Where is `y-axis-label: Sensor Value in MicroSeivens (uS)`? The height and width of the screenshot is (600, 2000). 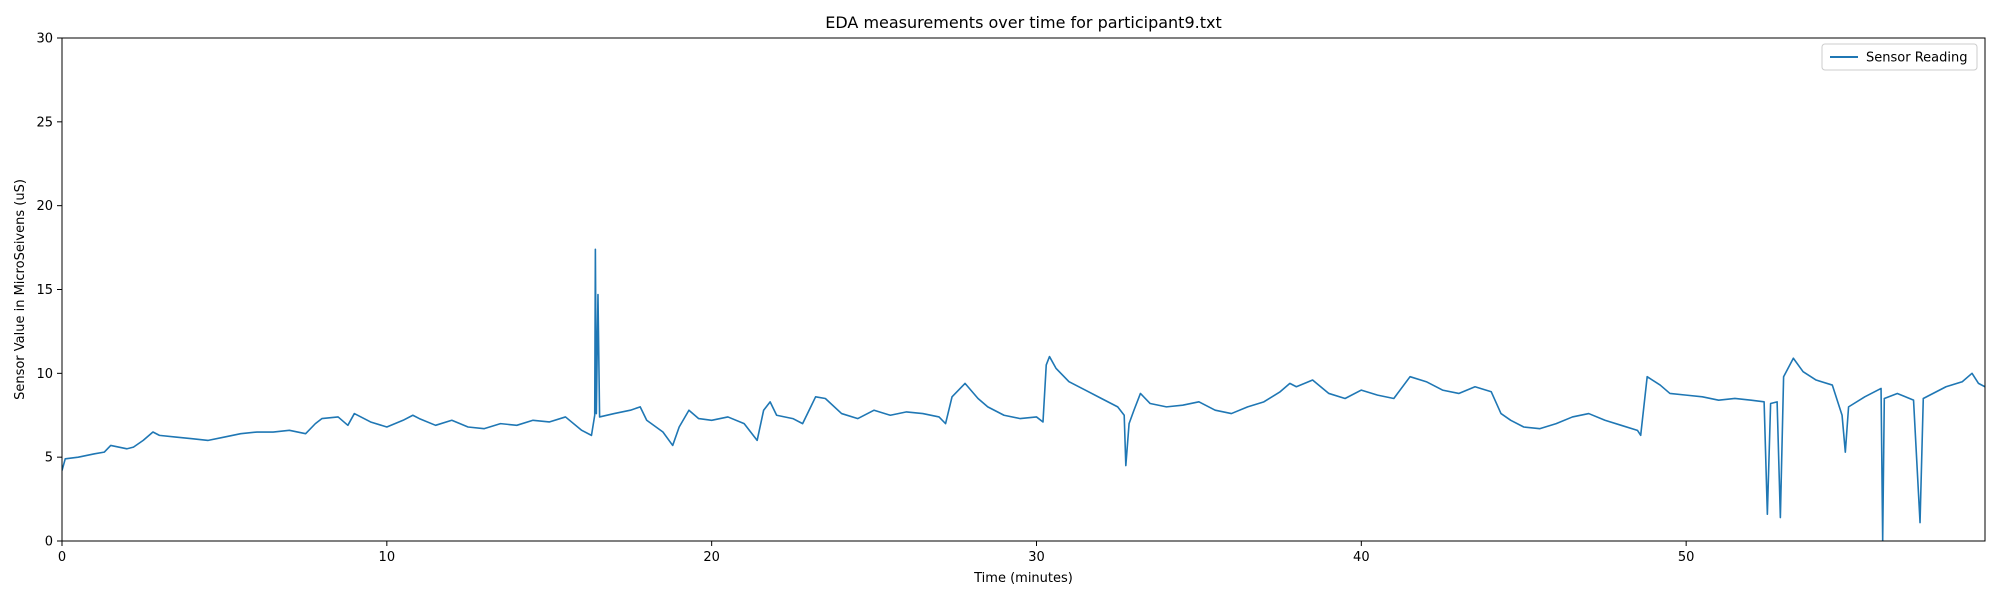
y-axis-label: Sensor Value in MicroSeivens (uS) is located at coordinates (20, 289).